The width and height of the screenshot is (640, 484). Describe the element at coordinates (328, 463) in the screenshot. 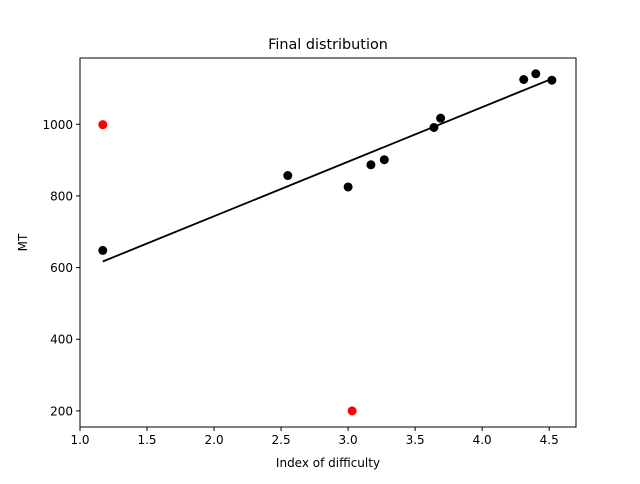

I see `x-axis-label: Index of difficulty` at that location.